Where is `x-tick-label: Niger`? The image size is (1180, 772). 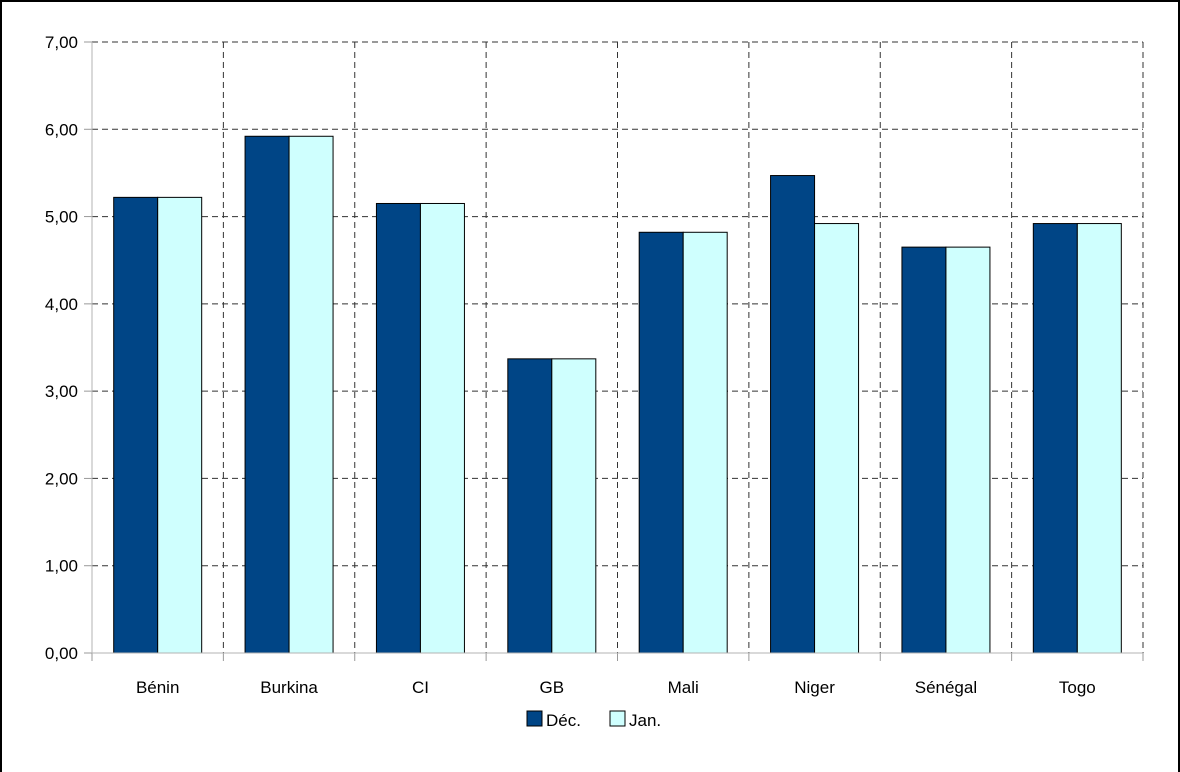 x-tick-label: Niger is located at coordinates (814, 687).